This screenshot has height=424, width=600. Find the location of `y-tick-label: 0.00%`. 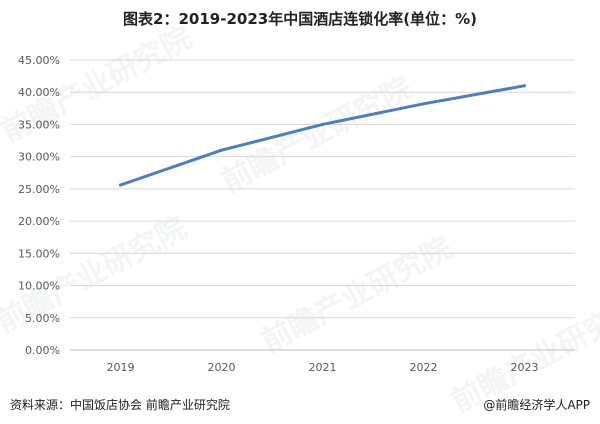

y-tick-label: 0.00% is located at coordinates (42, 350).